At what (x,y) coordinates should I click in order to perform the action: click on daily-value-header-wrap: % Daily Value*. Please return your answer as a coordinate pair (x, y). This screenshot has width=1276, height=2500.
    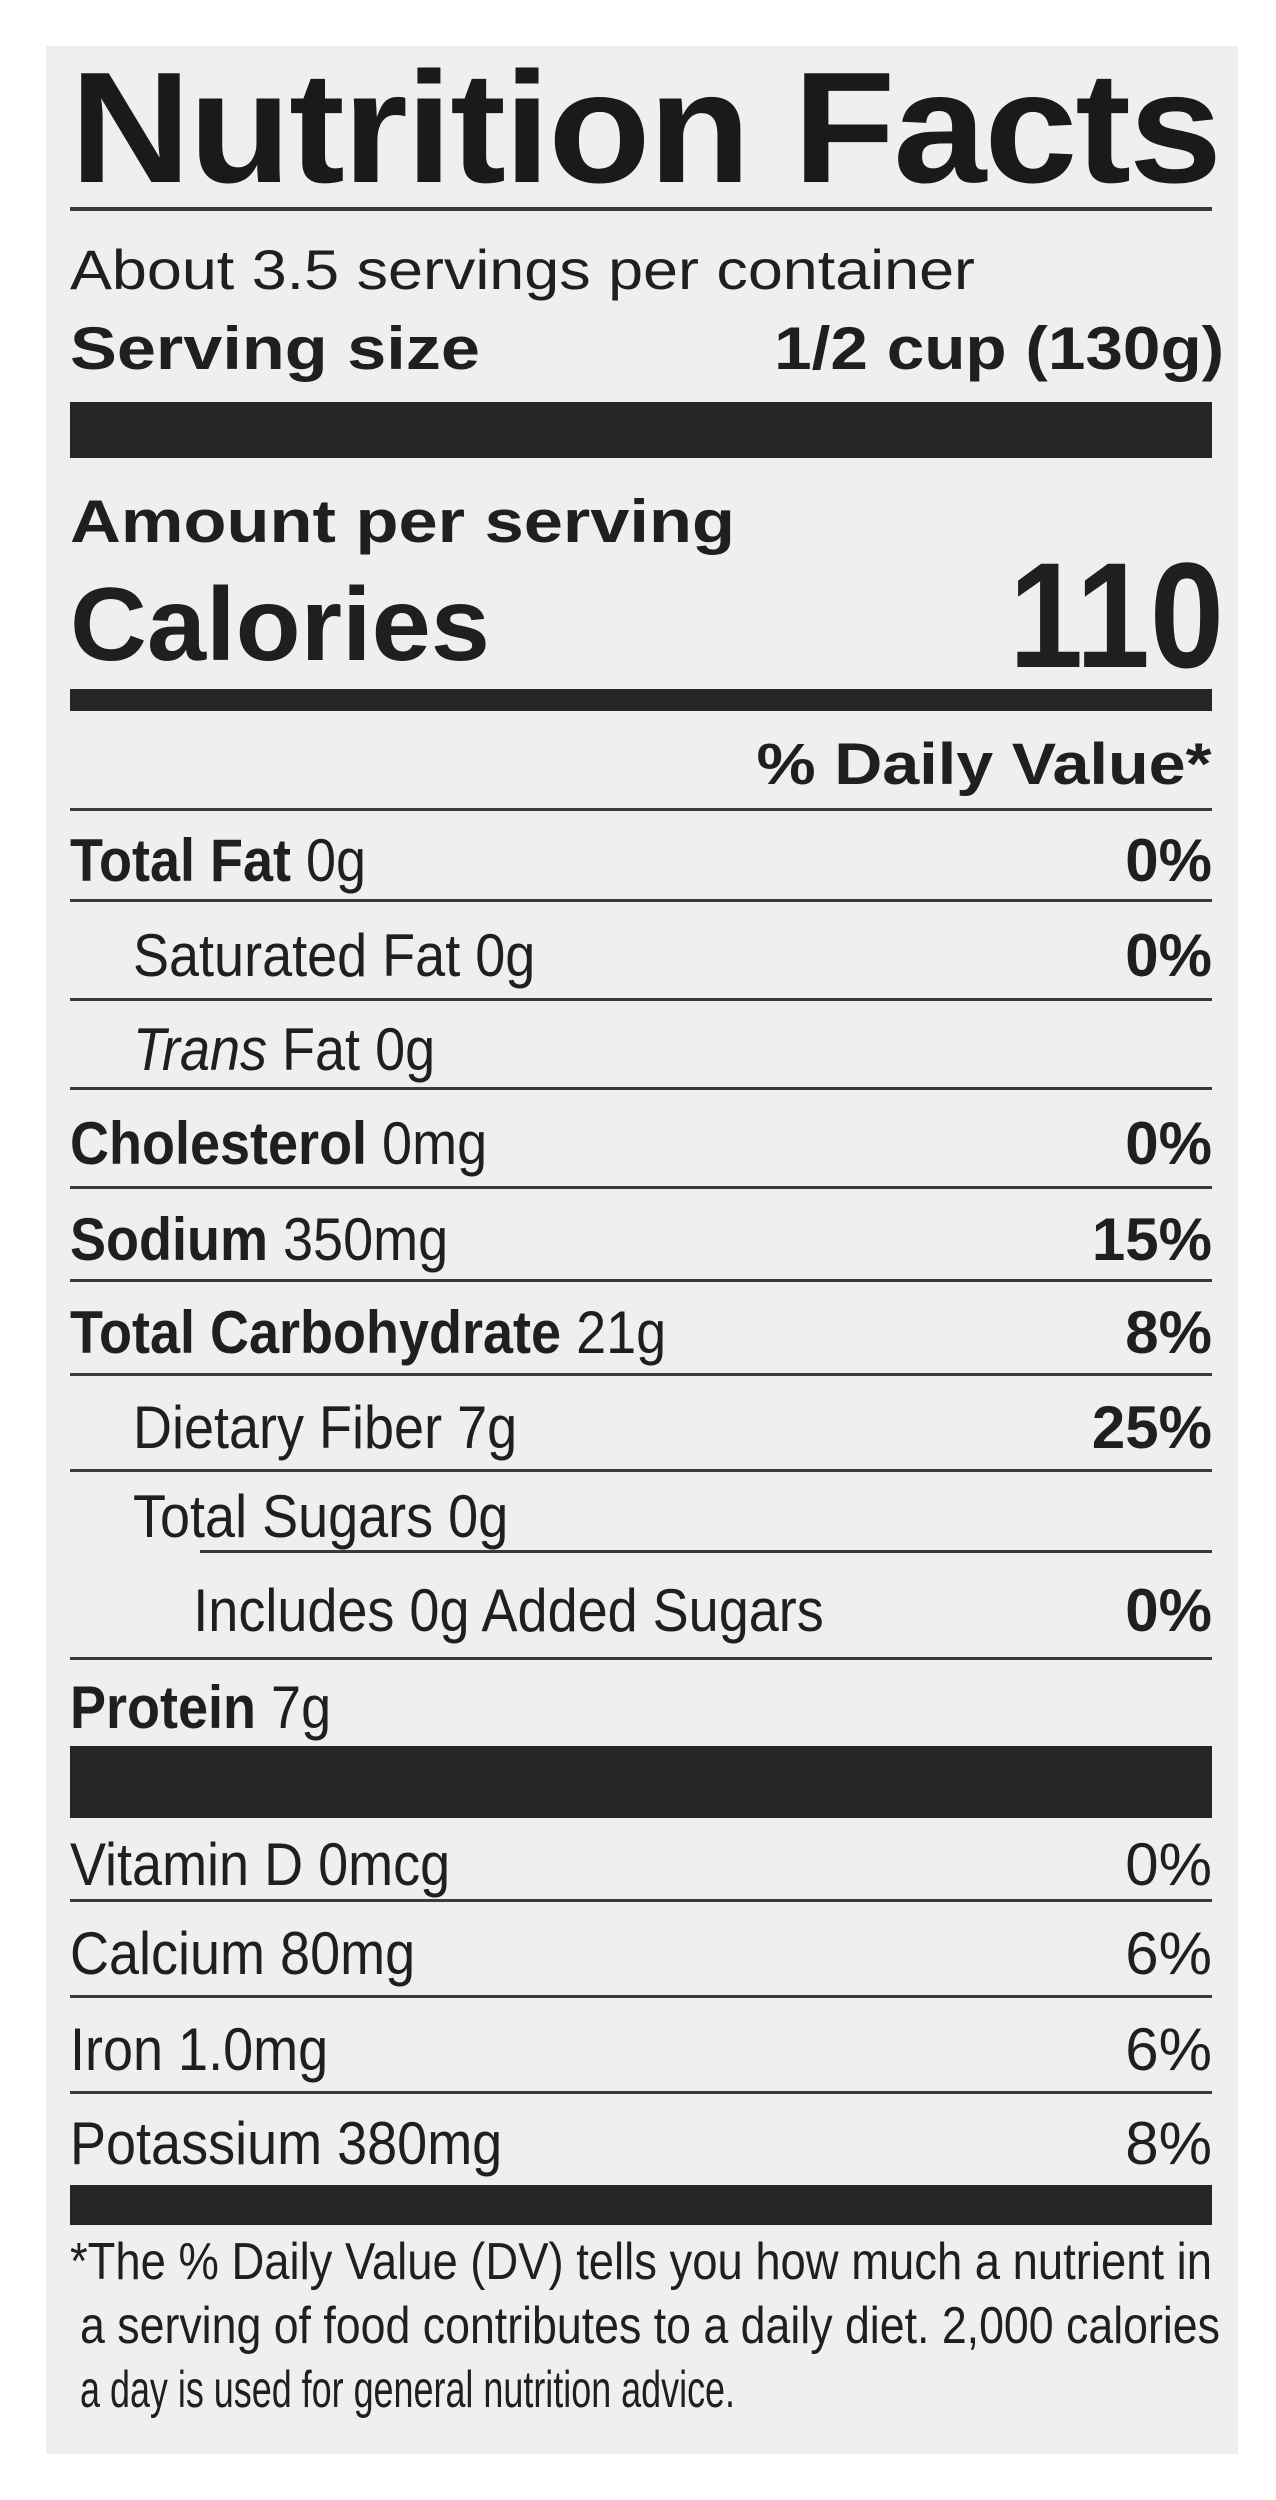
    Looking at the image, I should click on (984, 765).